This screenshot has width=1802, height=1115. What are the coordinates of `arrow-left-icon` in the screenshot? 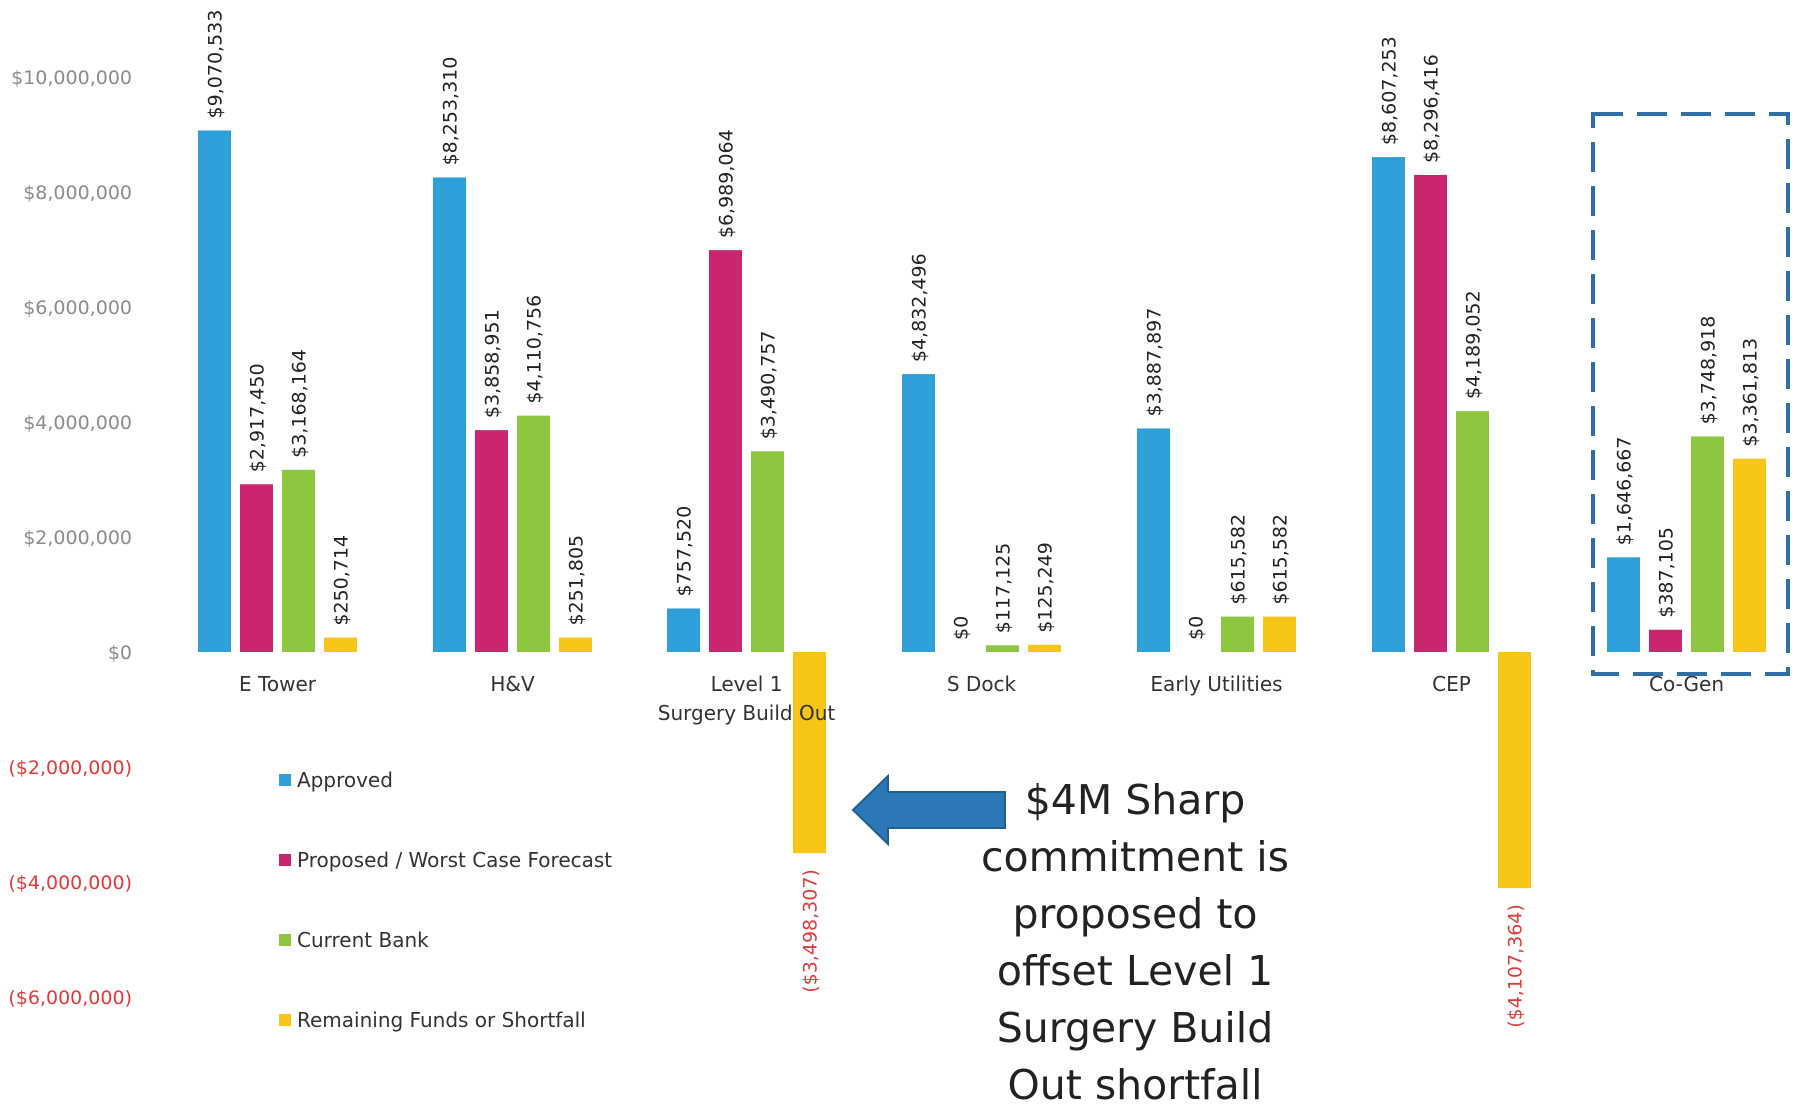 It's located at (928, 810).